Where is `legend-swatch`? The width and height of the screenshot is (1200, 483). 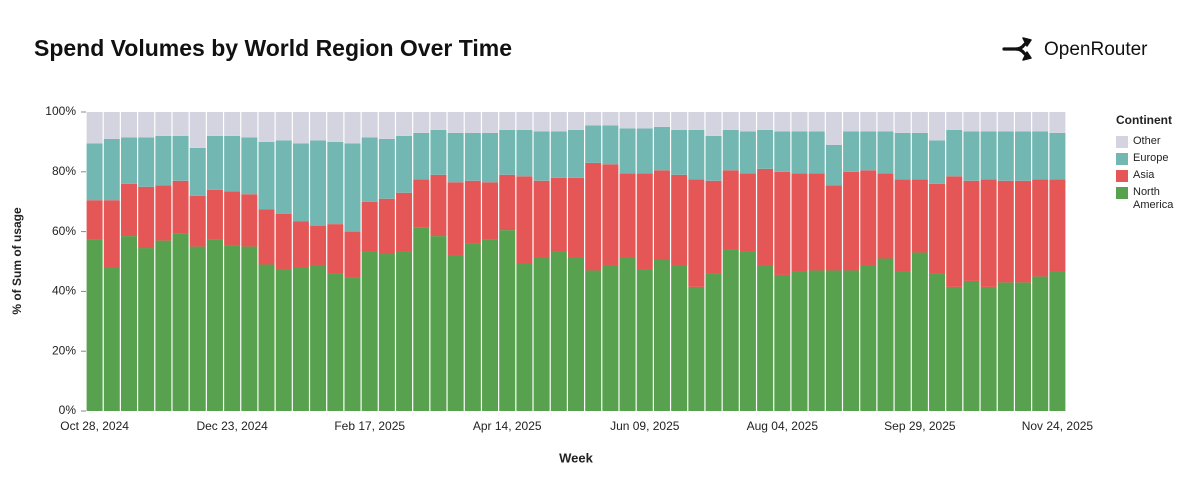 legend-swatch is located at coordinates (1122, 159).